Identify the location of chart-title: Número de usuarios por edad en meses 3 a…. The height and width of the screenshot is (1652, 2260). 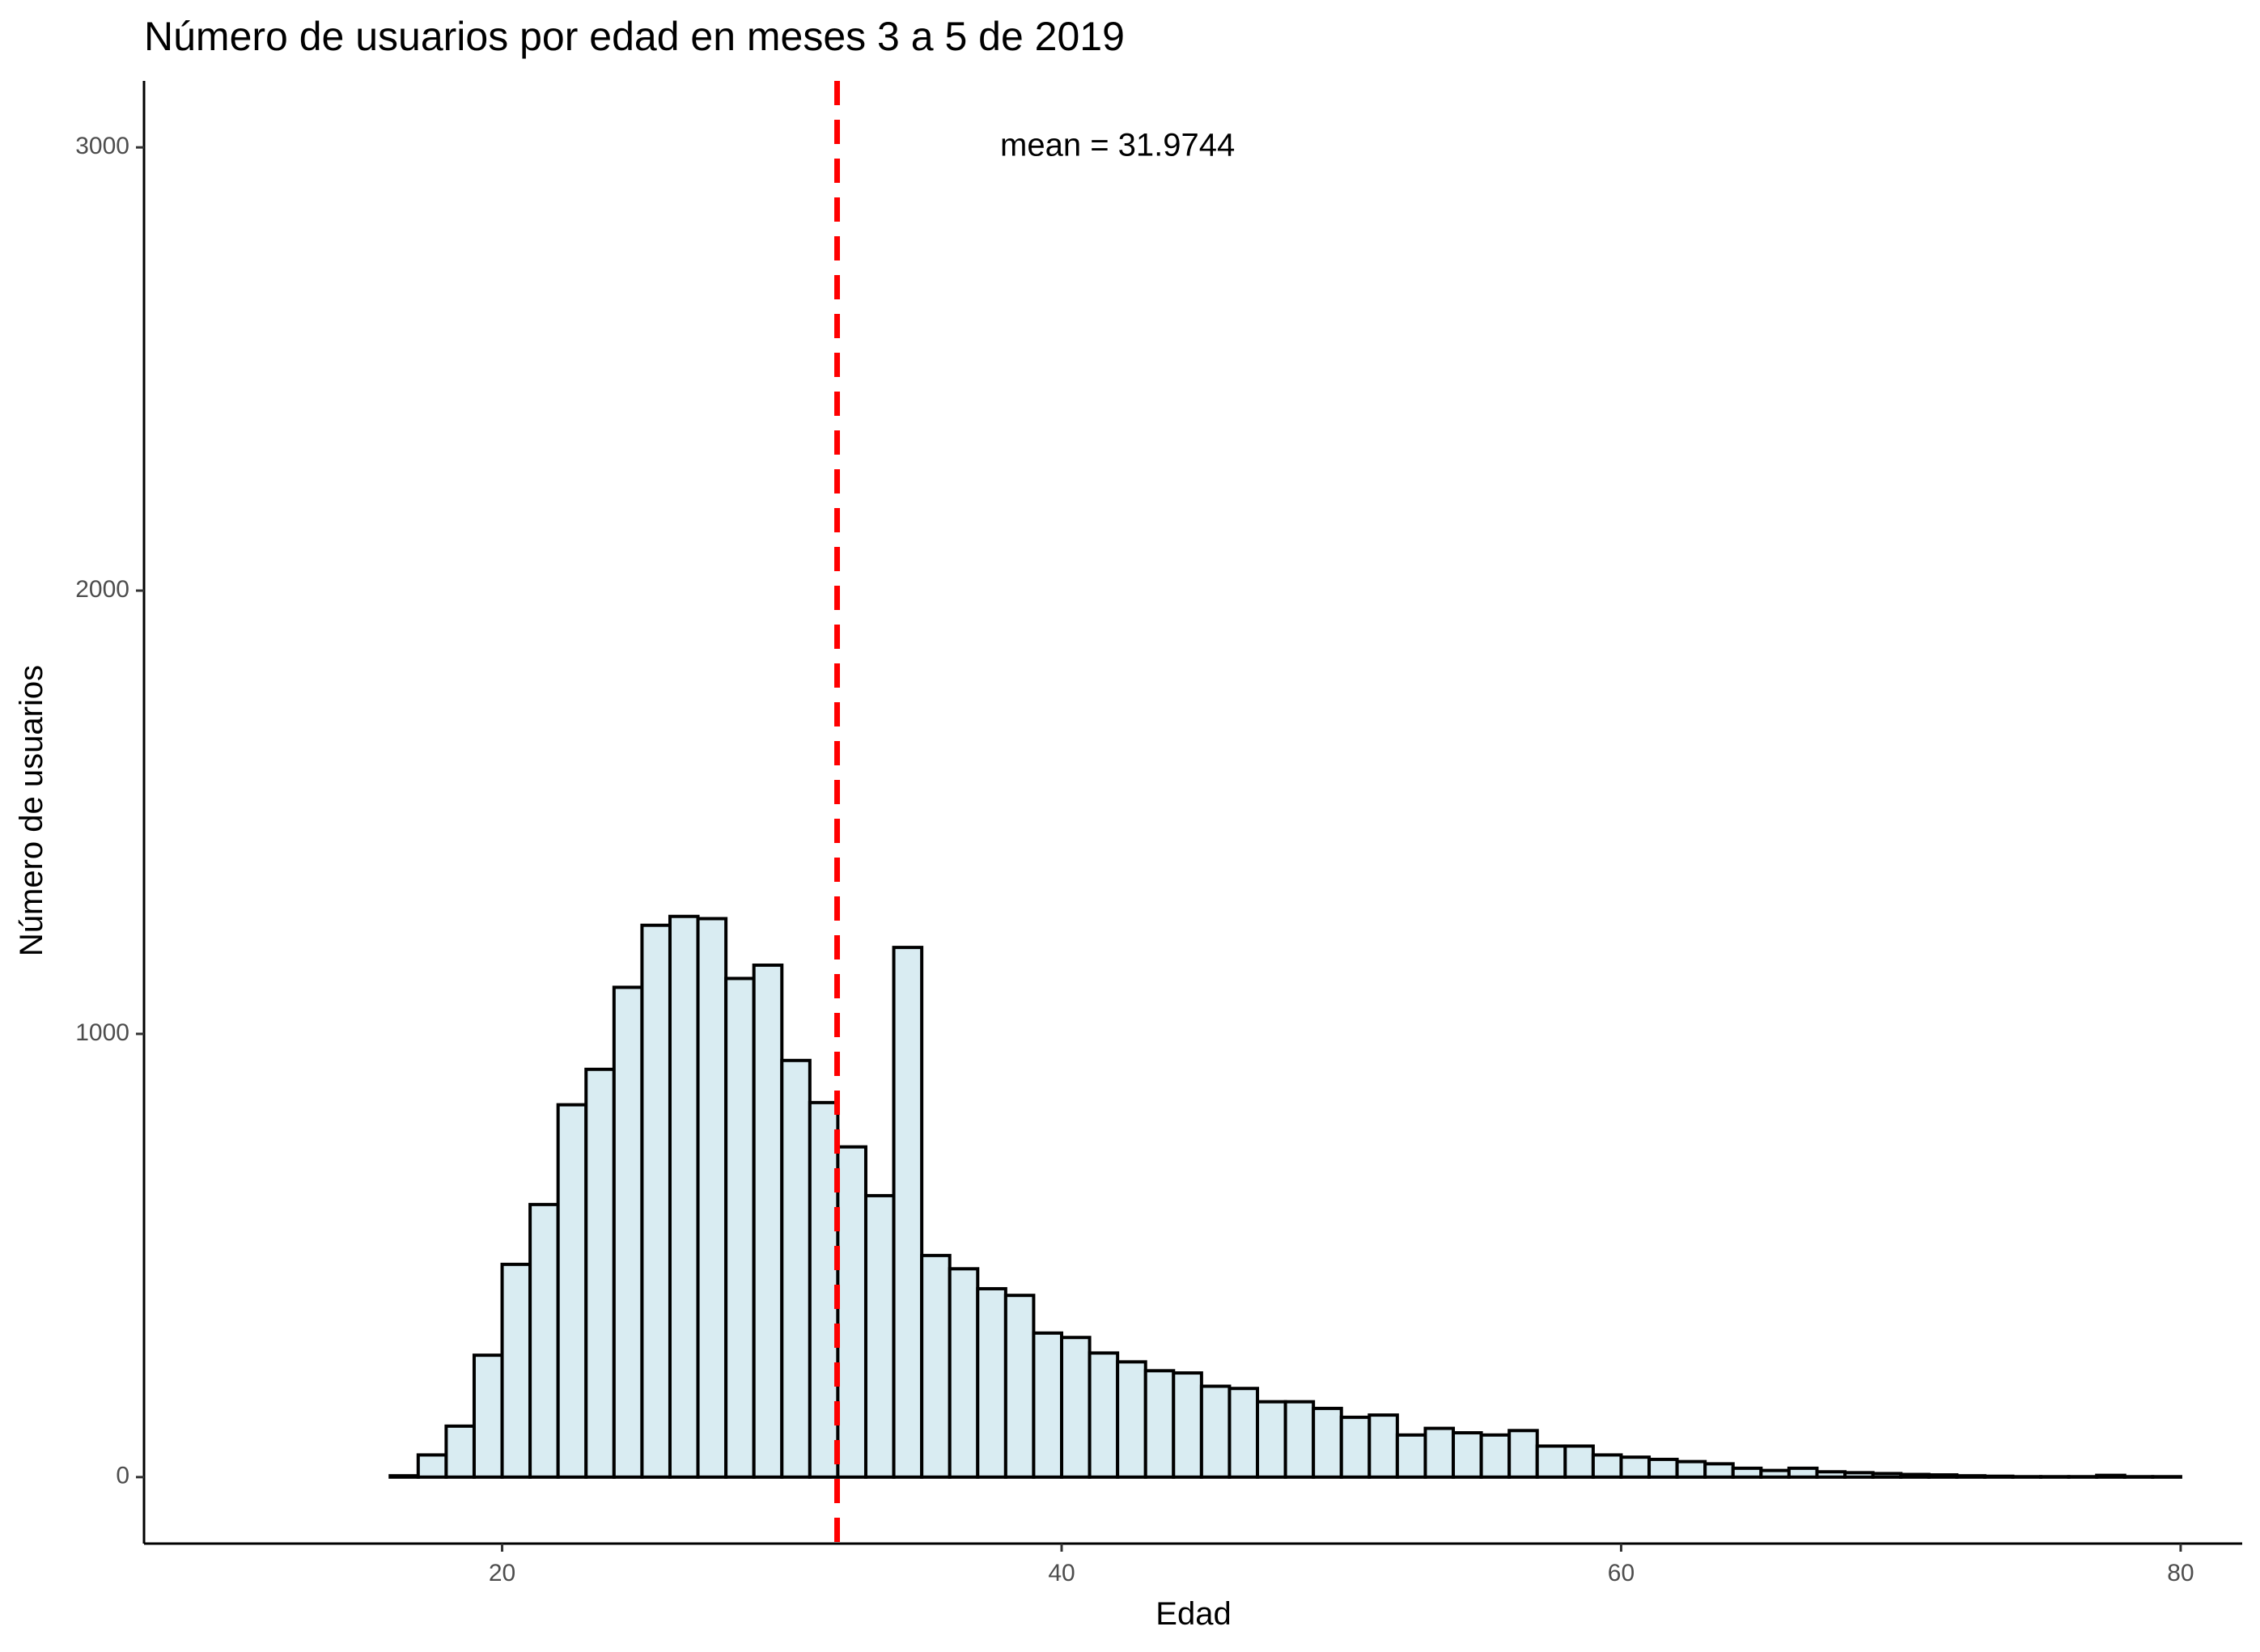
(634, 36).